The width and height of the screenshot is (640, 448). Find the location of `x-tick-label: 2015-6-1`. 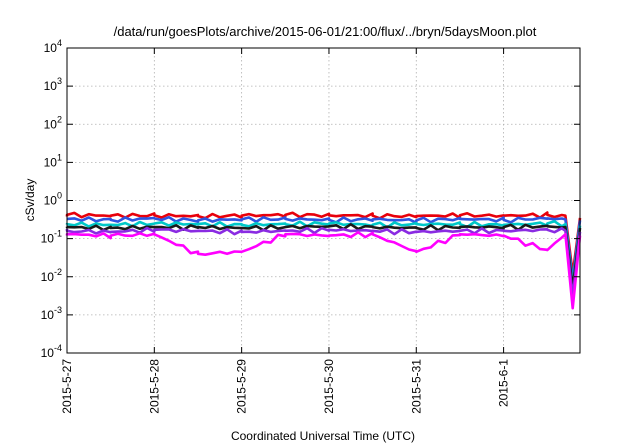

x-tick-label: 2015-6-1 is located at coordinates (504, 383).